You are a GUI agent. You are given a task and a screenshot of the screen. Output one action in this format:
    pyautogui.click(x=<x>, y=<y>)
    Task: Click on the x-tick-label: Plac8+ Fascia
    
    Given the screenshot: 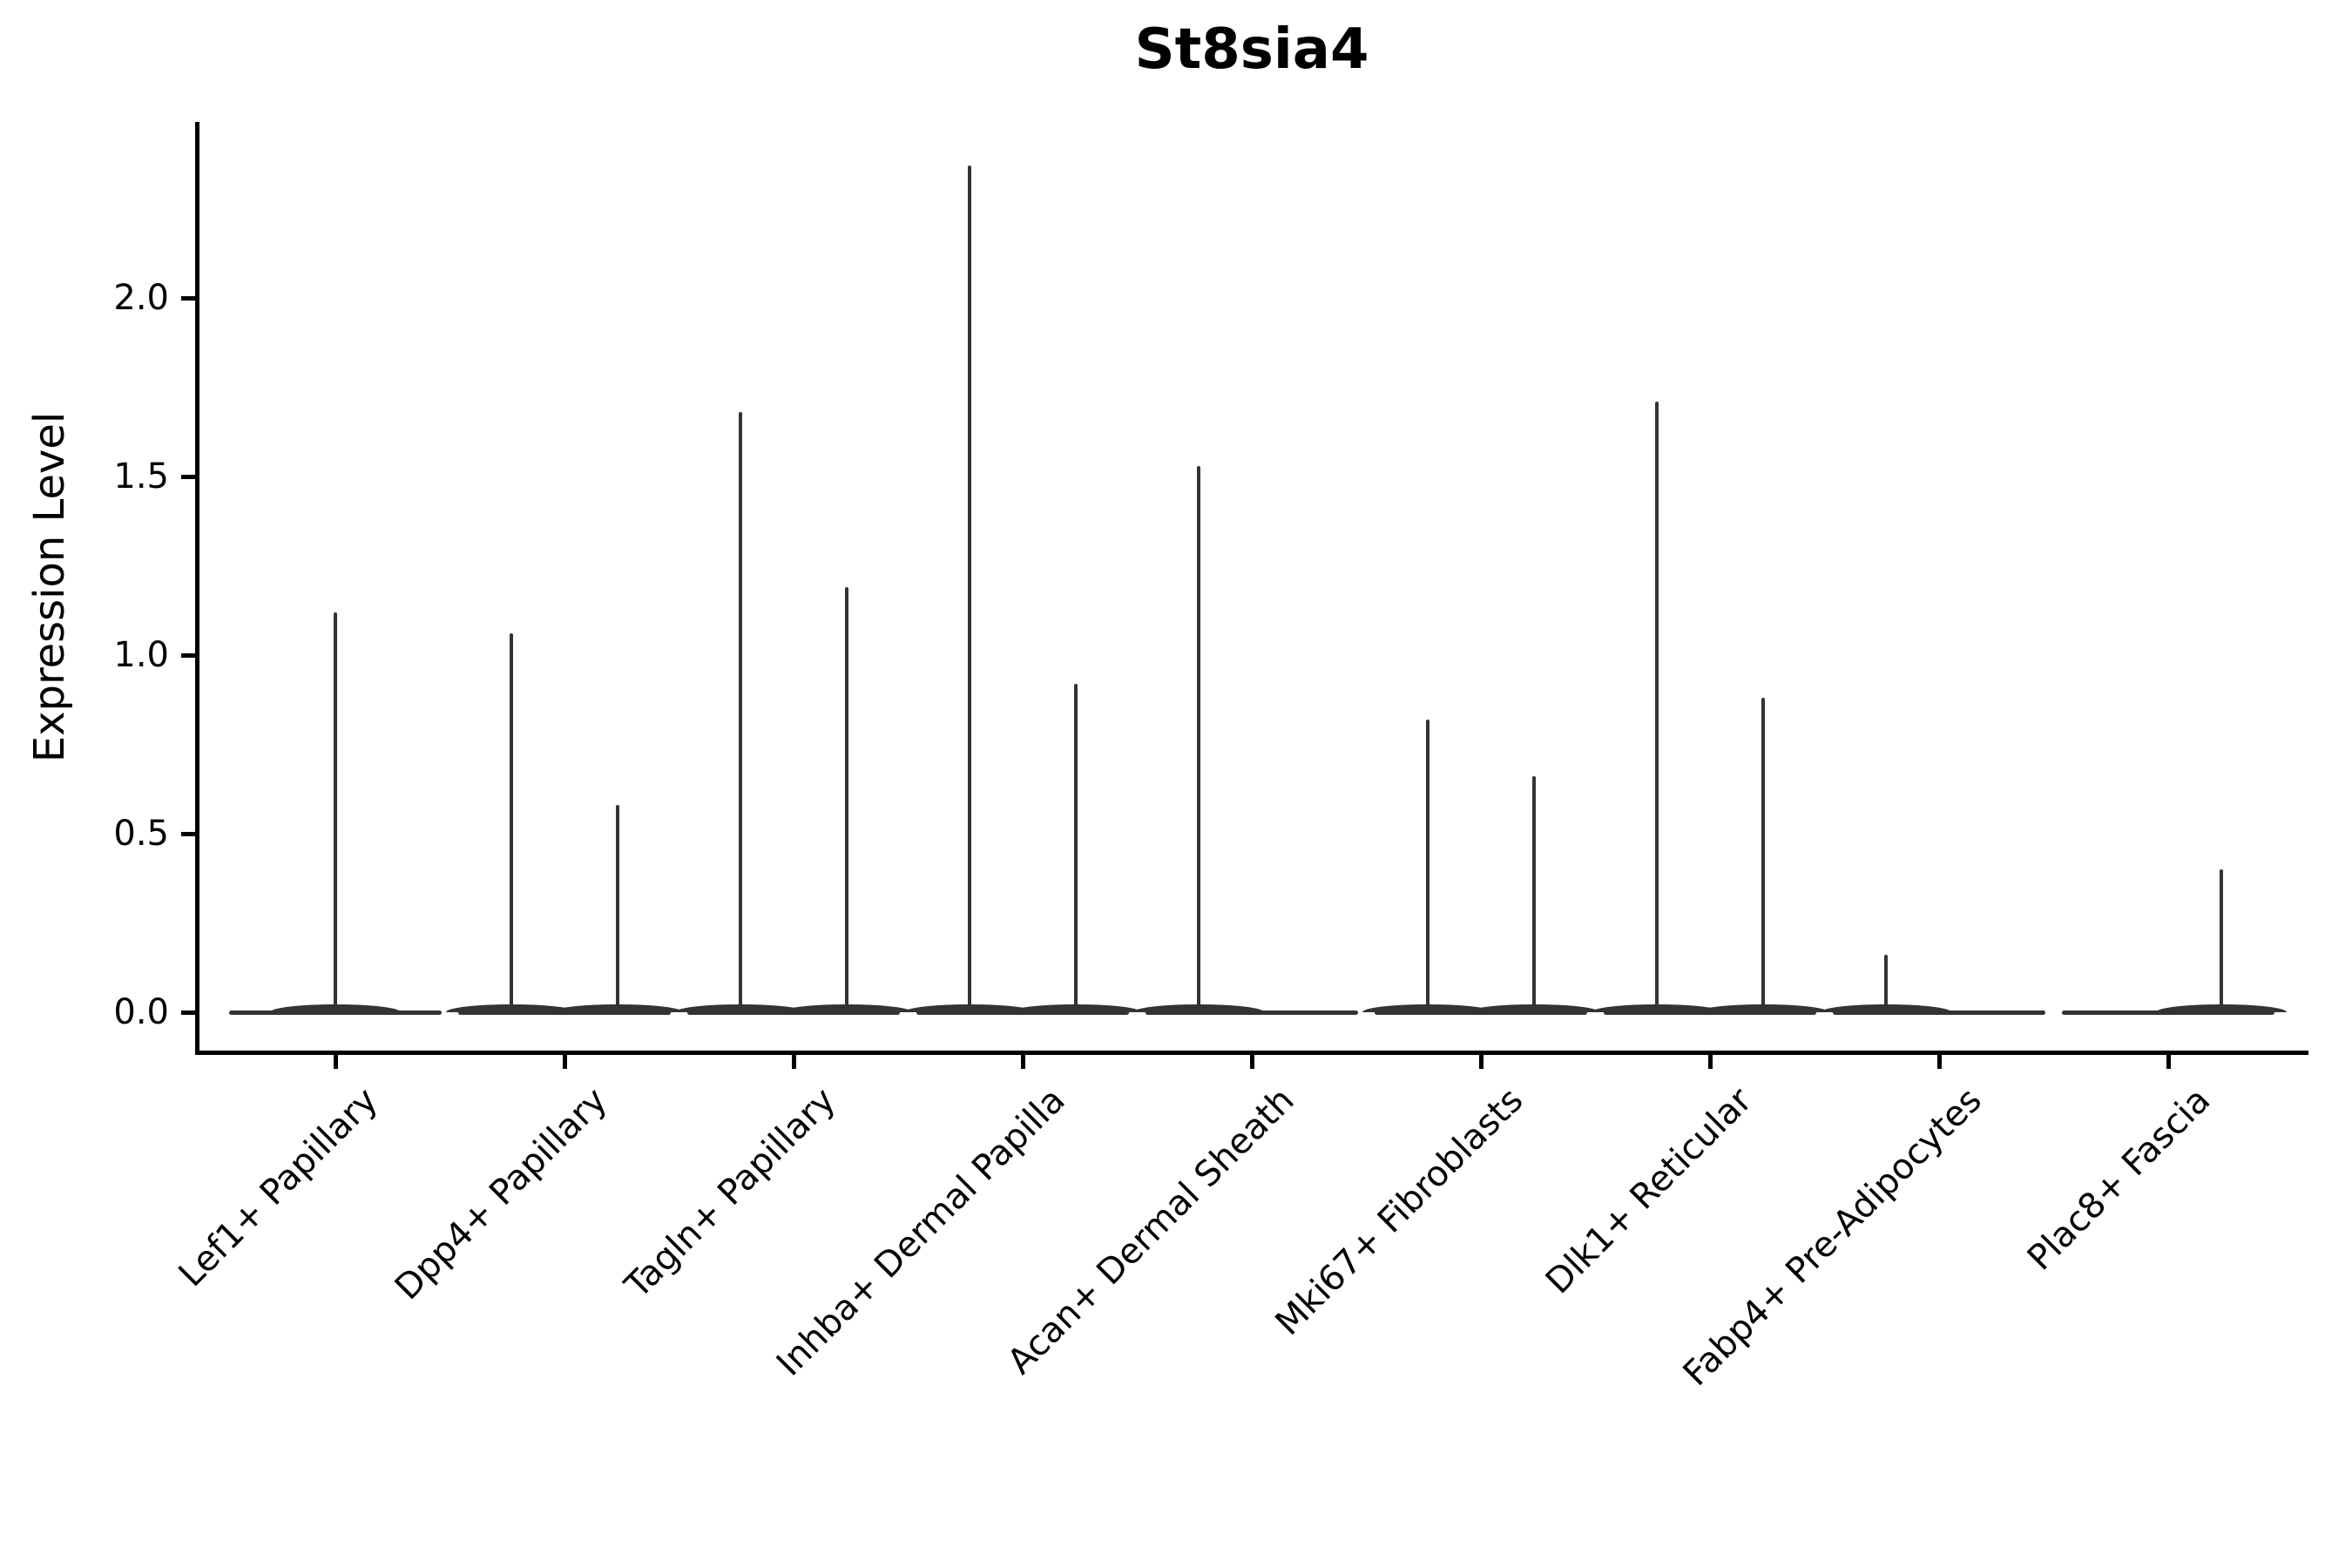 What is the action you would take?
    pyautogui.click(x=2119, y=1179)
    